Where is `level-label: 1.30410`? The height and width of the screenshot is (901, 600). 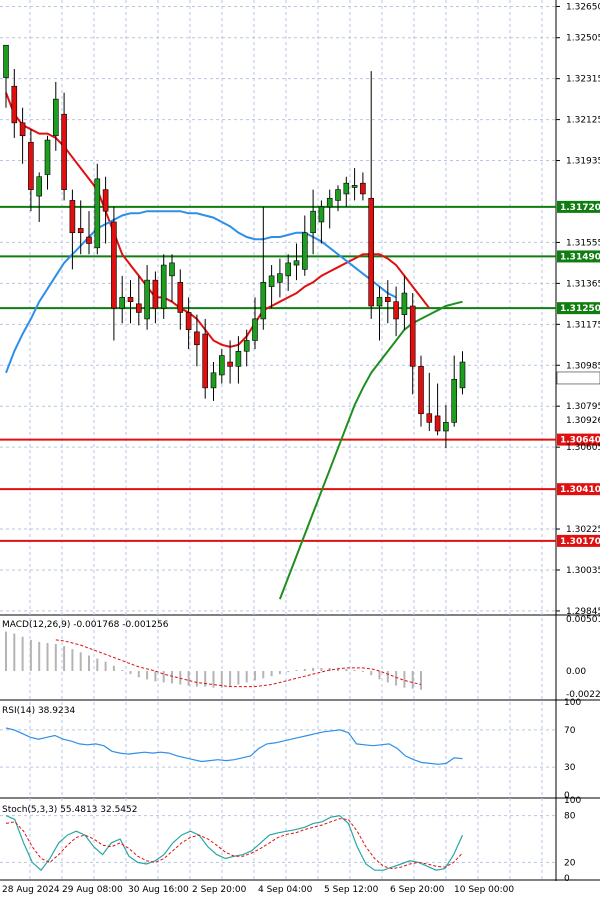 level-label: 1.30410 is located at coordinates (580, 490).